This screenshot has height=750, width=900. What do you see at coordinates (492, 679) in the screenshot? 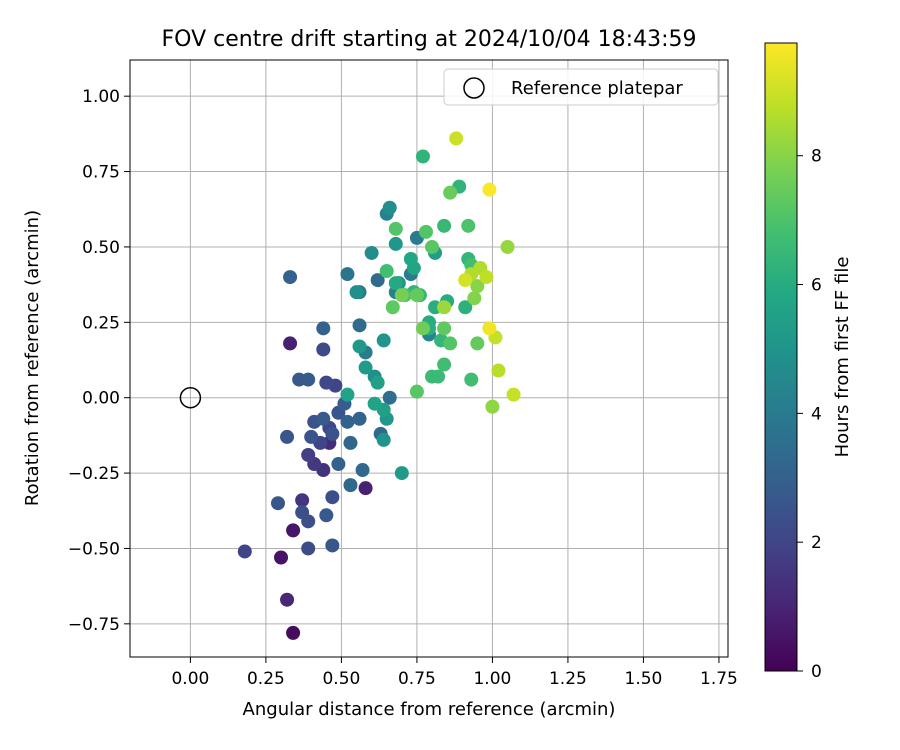
I see `x-tick-label: 1.00` at bounding box center [492, 679].